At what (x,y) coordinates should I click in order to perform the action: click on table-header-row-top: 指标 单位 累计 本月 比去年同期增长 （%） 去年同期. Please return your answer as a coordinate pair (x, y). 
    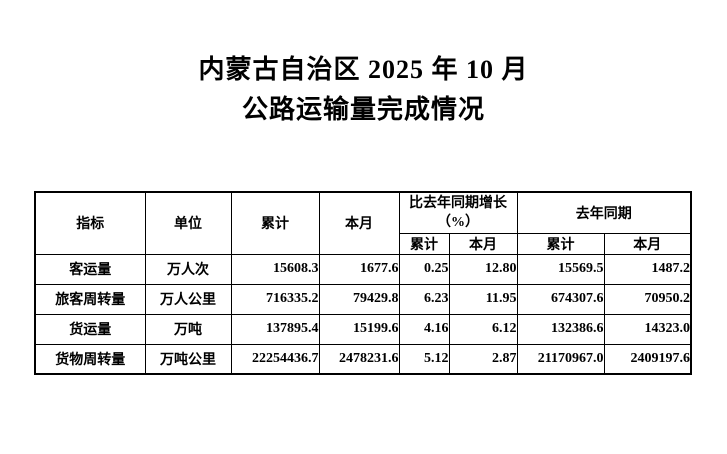
    Looking at the image, I should click on (363, 223).